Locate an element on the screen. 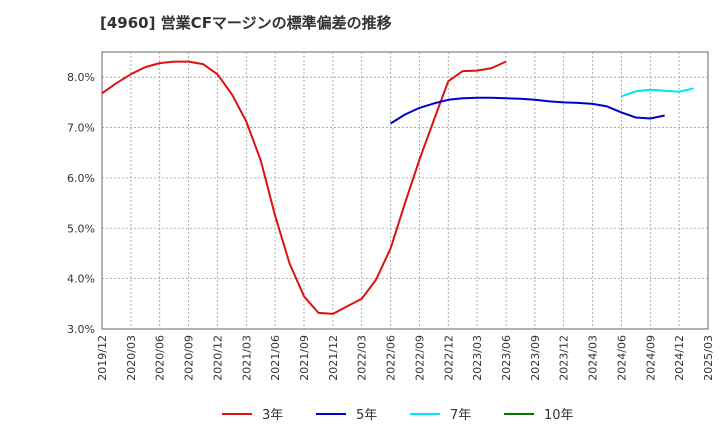  x-tick-label: 2019/12 is located at coordinates (102, 358).